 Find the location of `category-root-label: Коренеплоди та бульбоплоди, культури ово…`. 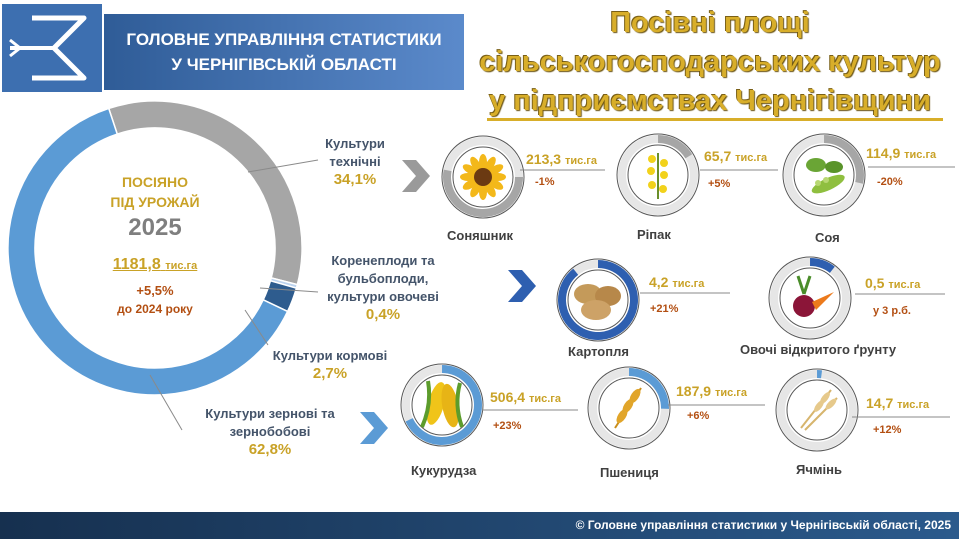

category-root-label: Коренеплоди та бульбоплоди, культури ово… is located at coordinates (383, 278).